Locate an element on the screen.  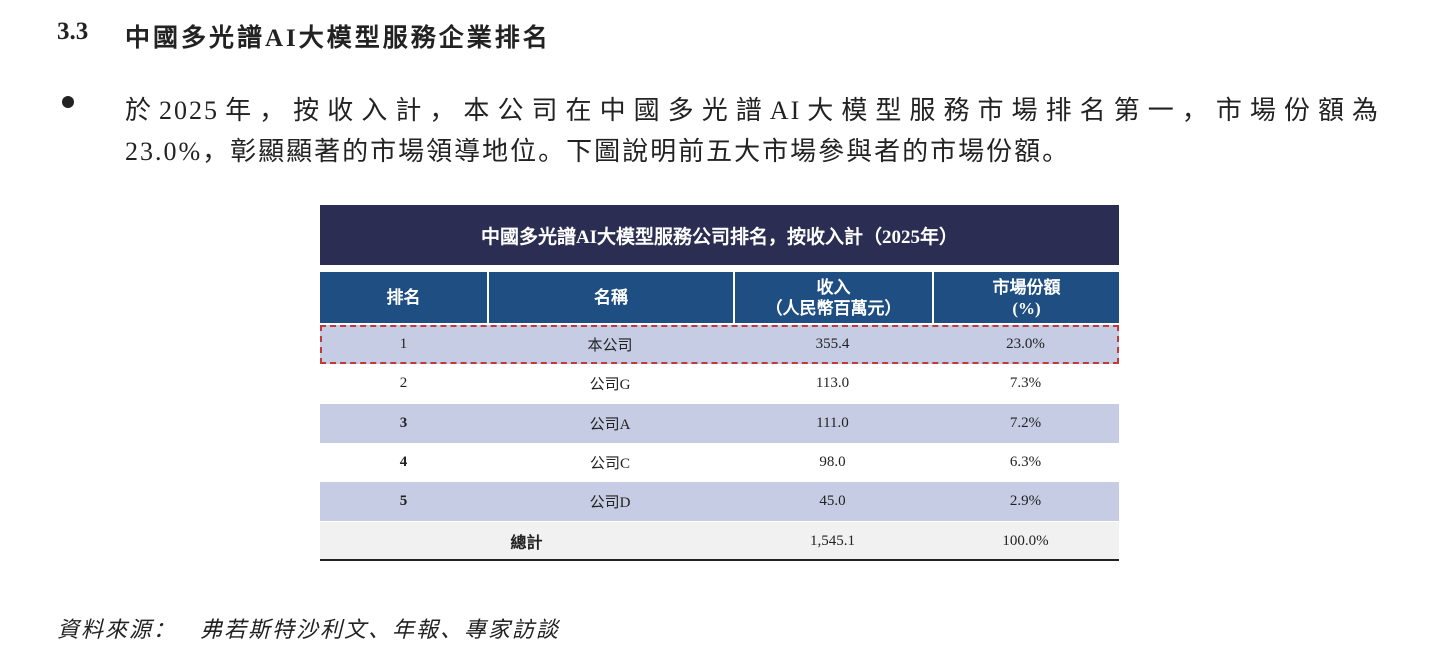
body-cell: 4 is located at coordinates (403, 462).